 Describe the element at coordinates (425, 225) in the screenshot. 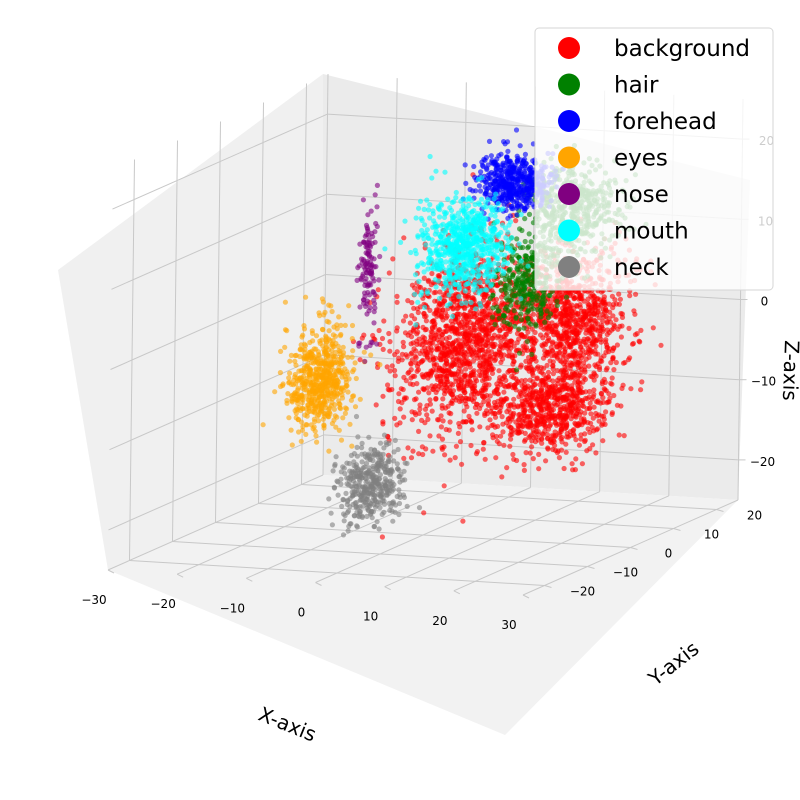

I see `point-mouth` at that location.